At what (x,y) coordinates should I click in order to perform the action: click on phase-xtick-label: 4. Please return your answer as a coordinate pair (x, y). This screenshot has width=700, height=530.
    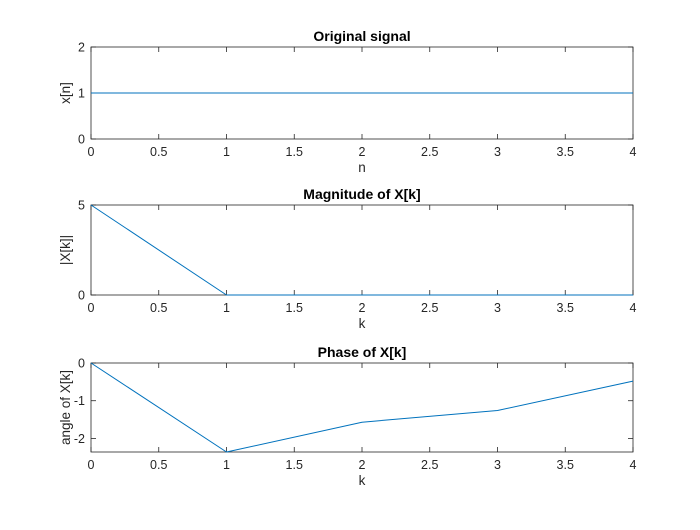
    Looking at the image, I should click on (633, 465).